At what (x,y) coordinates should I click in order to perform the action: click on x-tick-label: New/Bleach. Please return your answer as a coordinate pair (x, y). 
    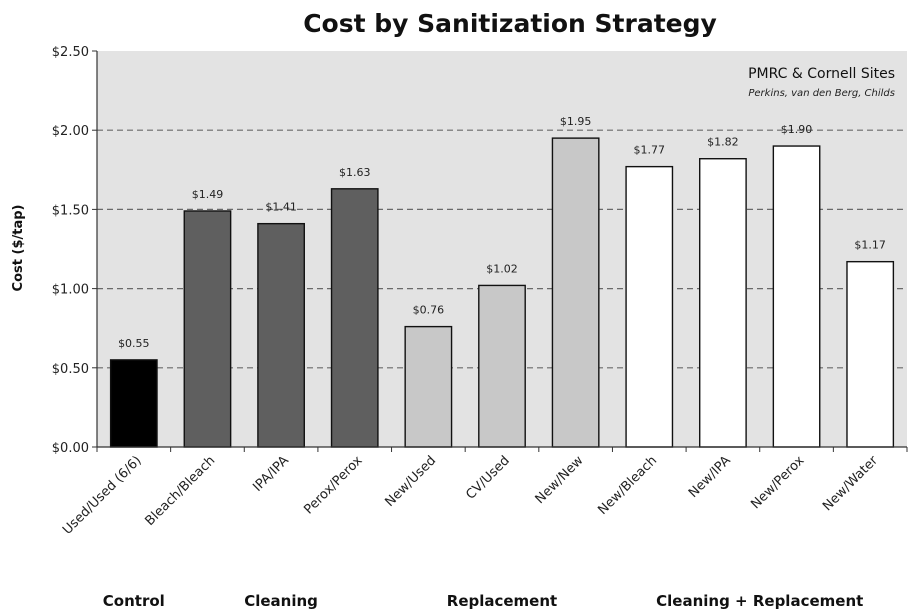
    Looking at the image, I should click on (627, 485).